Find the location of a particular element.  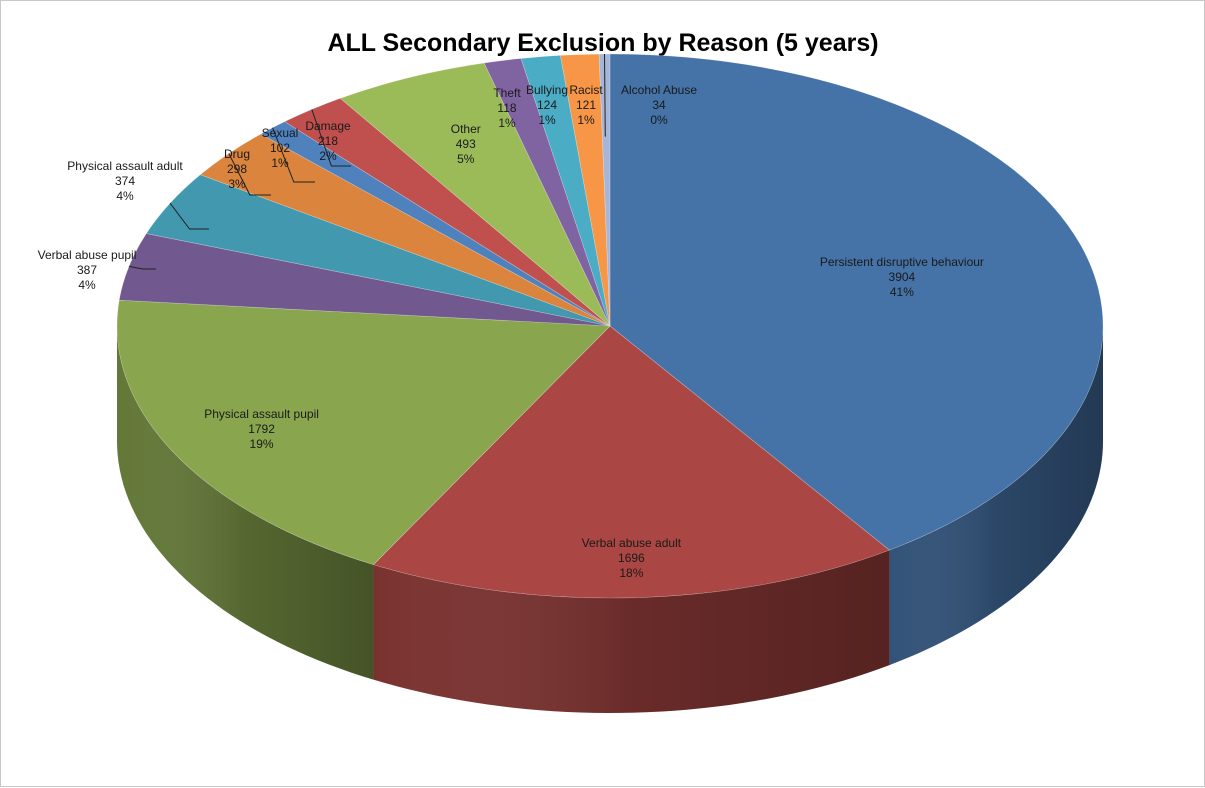

slice-value-10: 124 is located at coordinates (547, 105).